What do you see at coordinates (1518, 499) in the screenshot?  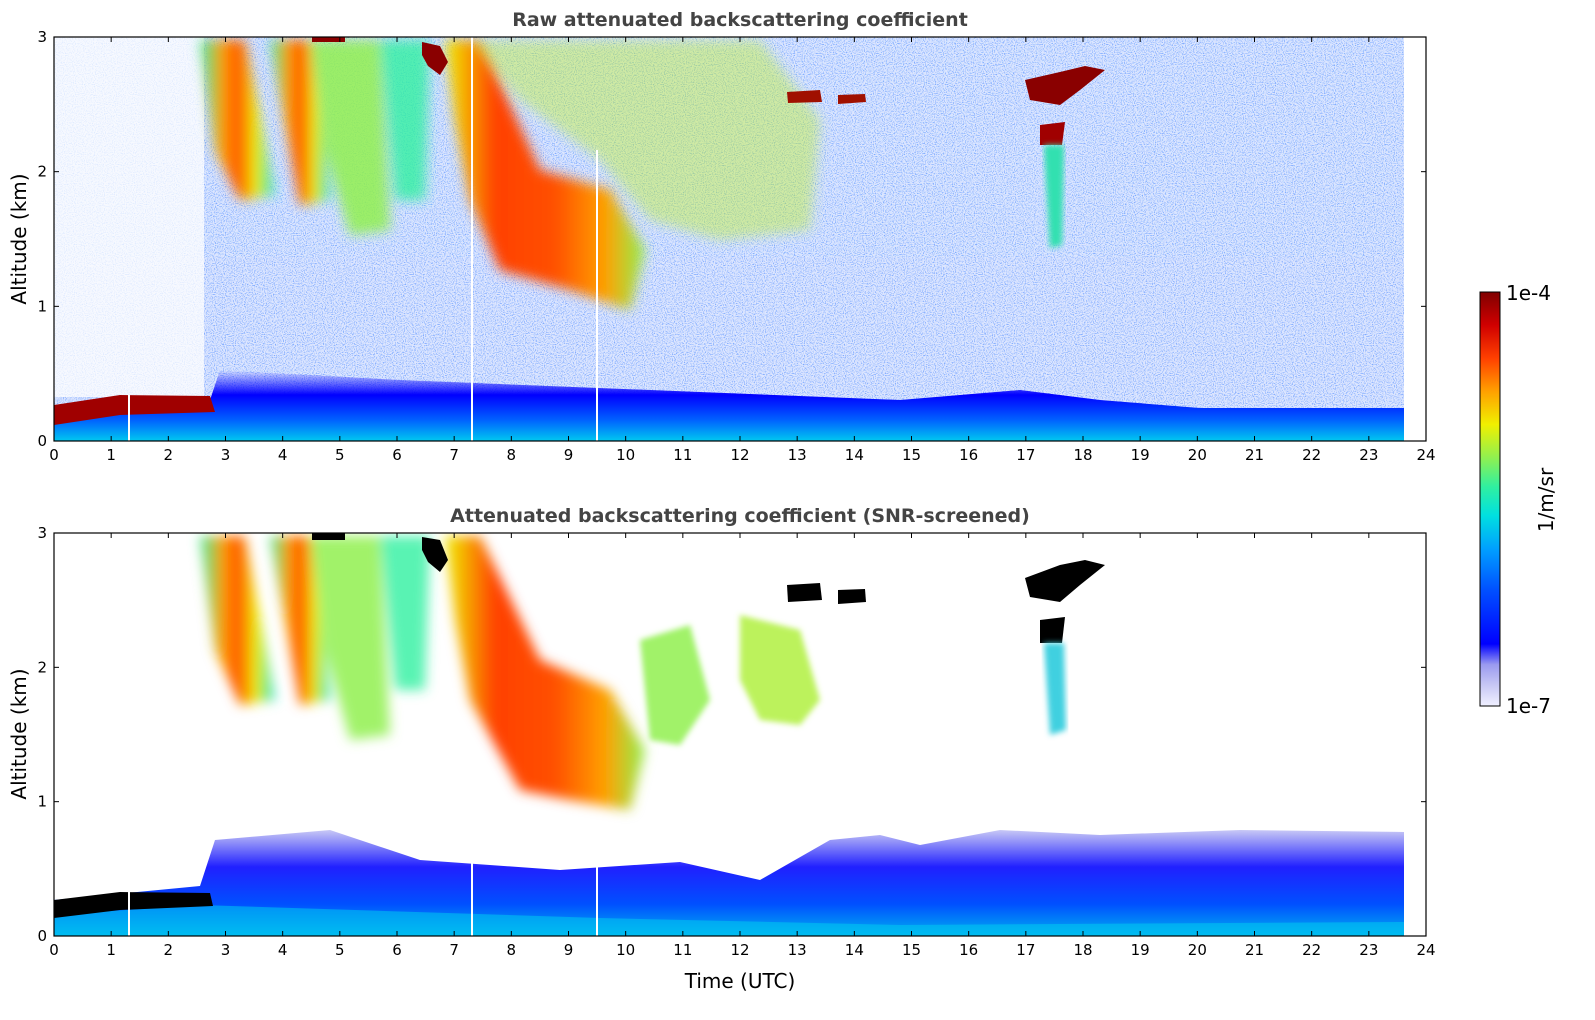 I see `colorbar: 1e-4 1e-7 1/m/sr` at bounding box center [1518, 499].